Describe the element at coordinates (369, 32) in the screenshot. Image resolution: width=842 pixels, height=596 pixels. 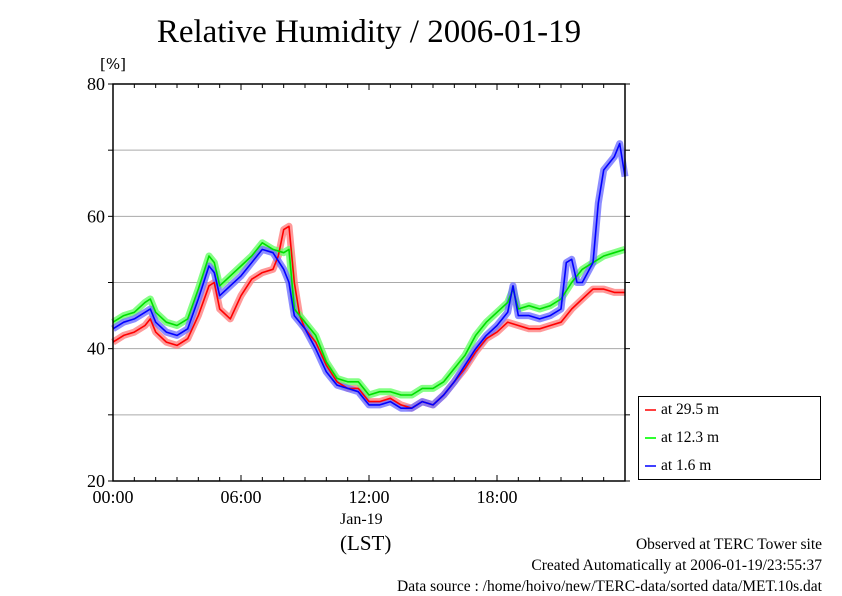
I see `chart-title: Relative Humidity / 2006-01-19` at that location.